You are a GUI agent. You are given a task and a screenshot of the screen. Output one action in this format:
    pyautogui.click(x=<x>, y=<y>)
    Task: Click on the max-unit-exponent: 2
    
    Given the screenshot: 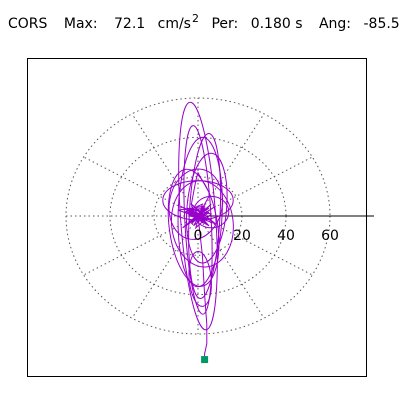 What is the action you would take?
    pyautogui.click(x=195, y=18)
    